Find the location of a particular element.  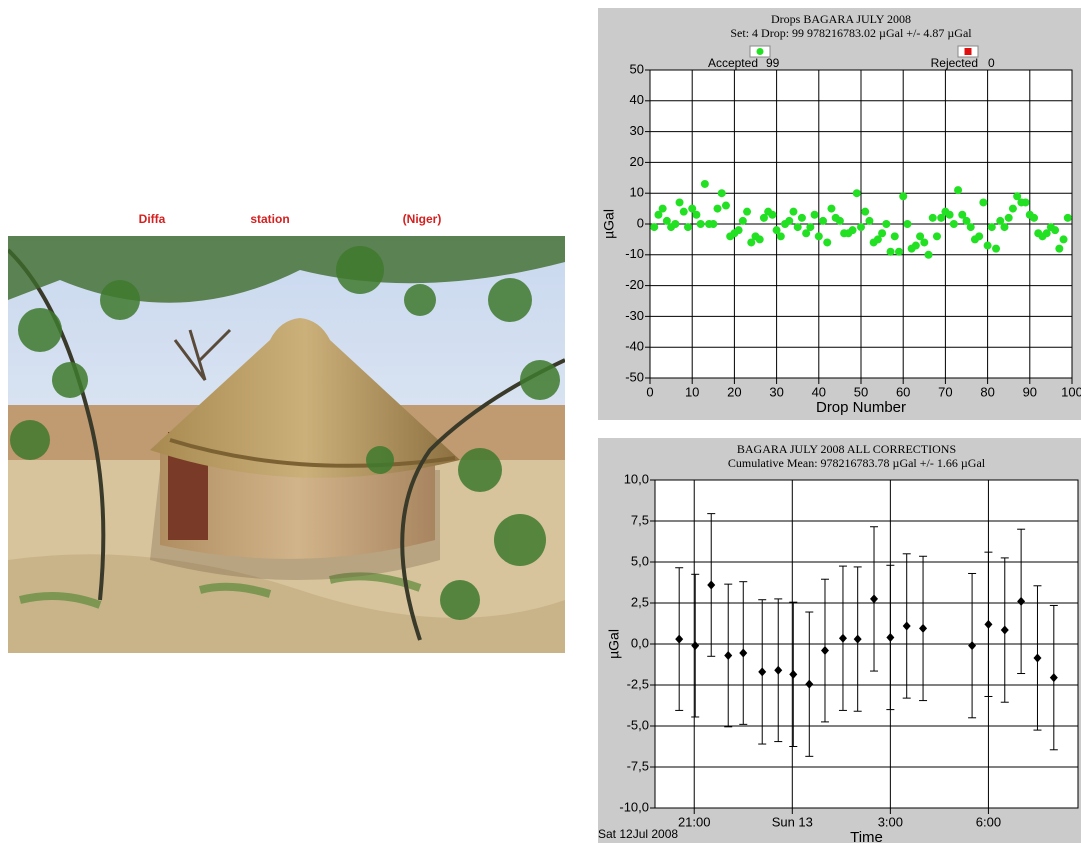

y-tick-label: 0,0 is located at coordinates (640, 642).